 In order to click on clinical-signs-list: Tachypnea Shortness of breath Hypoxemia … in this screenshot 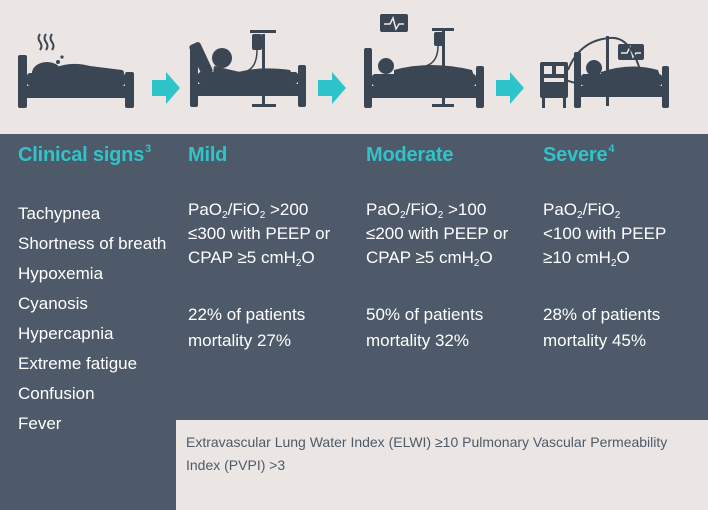, I will do `click(93, 322)`.